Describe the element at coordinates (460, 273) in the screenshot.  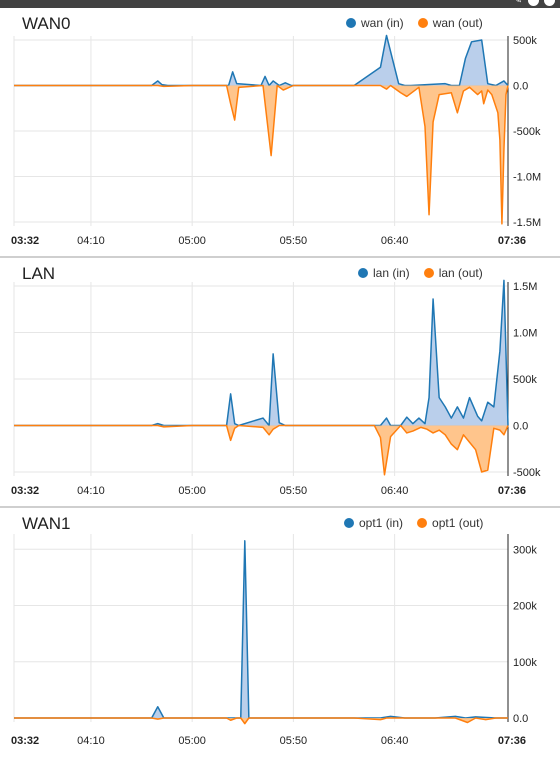
I see `legend-label-out: lan (out)` at that location.